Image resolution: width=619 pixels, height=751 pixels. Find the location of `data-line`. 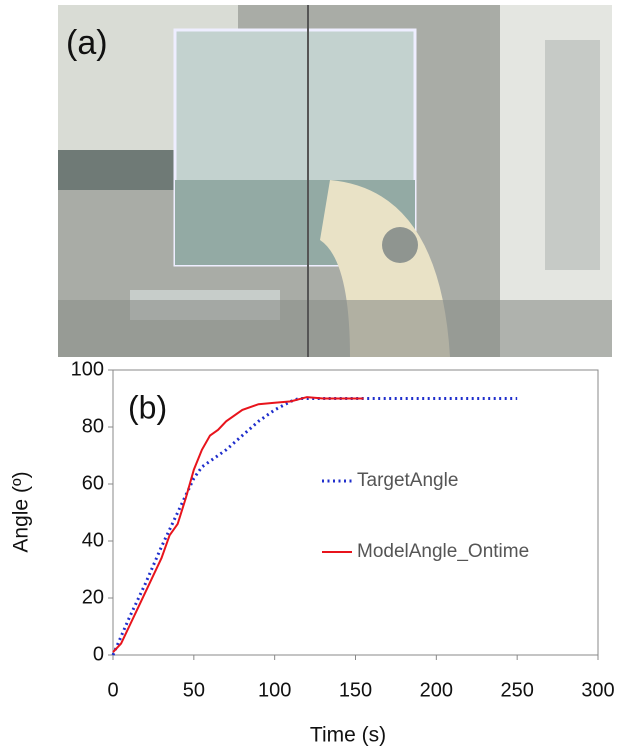

data-line is located at coordinates (238, 524).